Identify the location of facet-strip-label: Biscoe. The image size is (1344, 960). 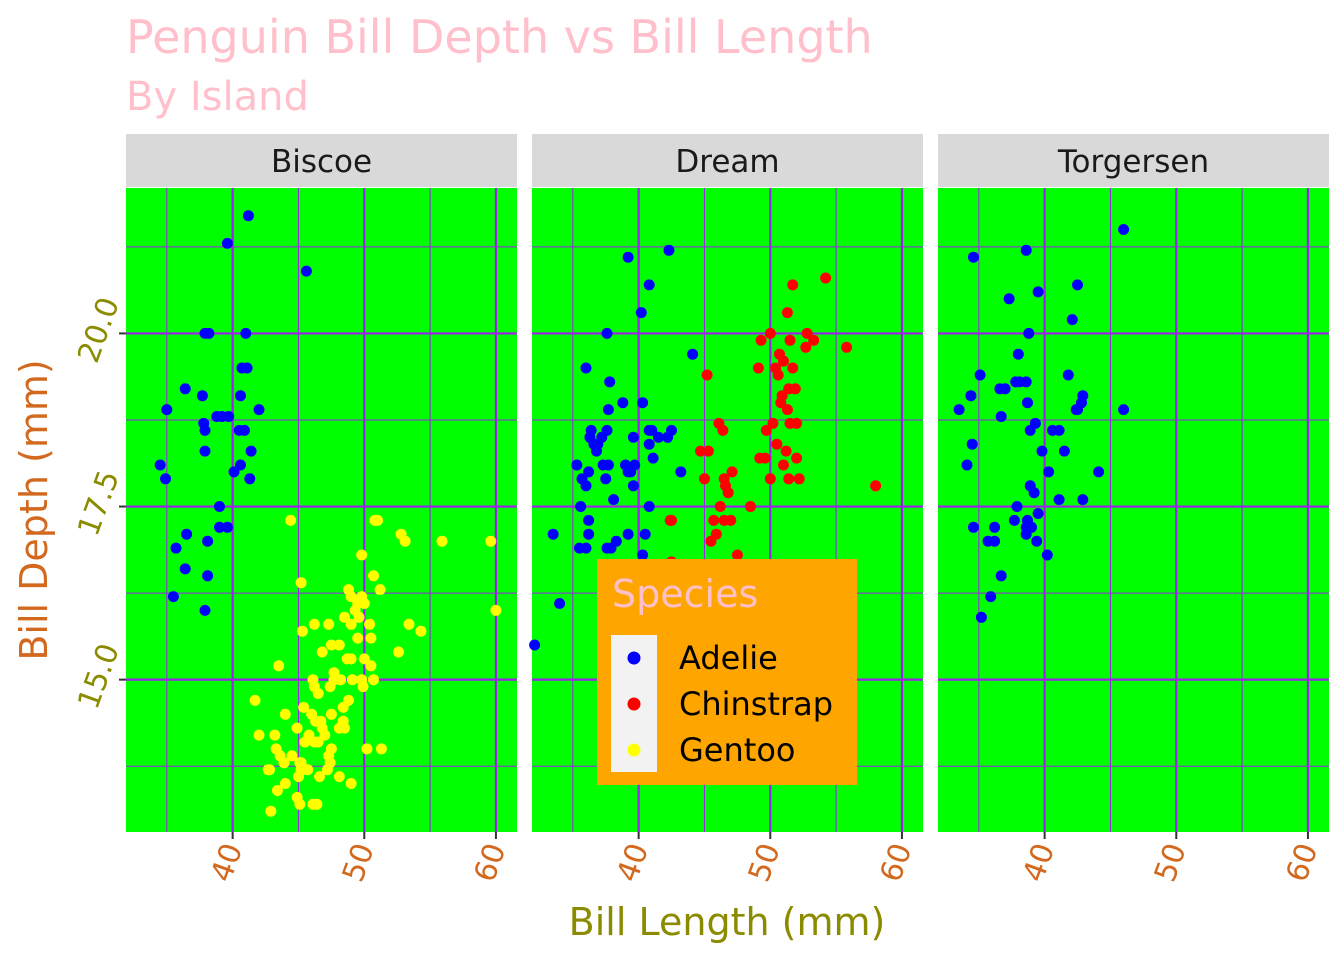
(321, 162).